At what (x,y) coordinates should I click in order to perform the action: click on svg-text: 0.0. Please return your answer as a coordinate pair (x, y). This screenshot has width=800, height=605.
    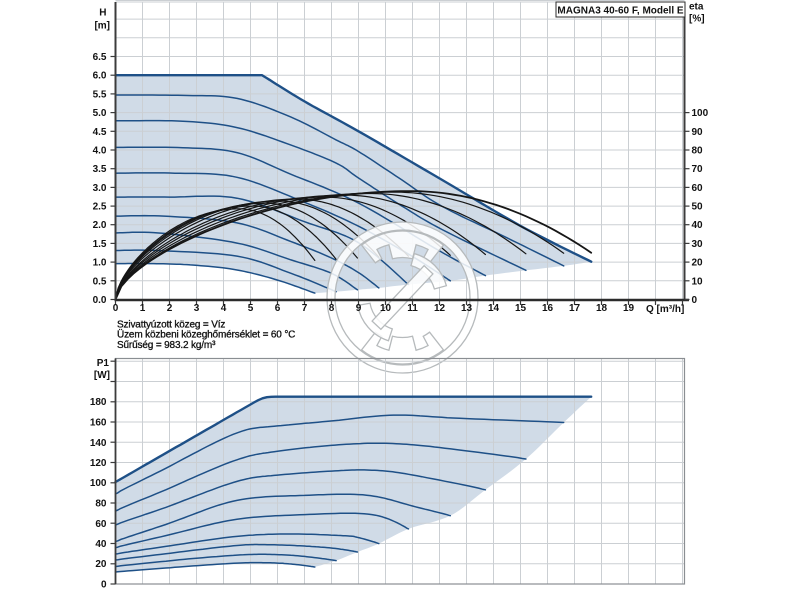
    Looking at the image, I should click on (100, 300).